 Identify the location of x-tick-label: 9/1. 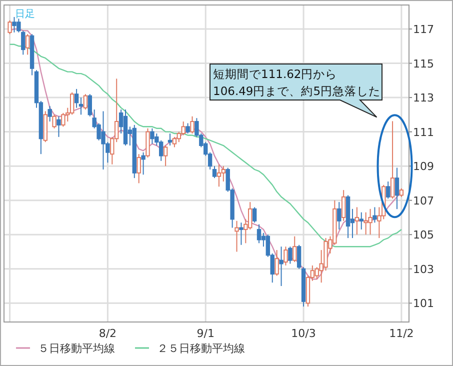
(205, 333).